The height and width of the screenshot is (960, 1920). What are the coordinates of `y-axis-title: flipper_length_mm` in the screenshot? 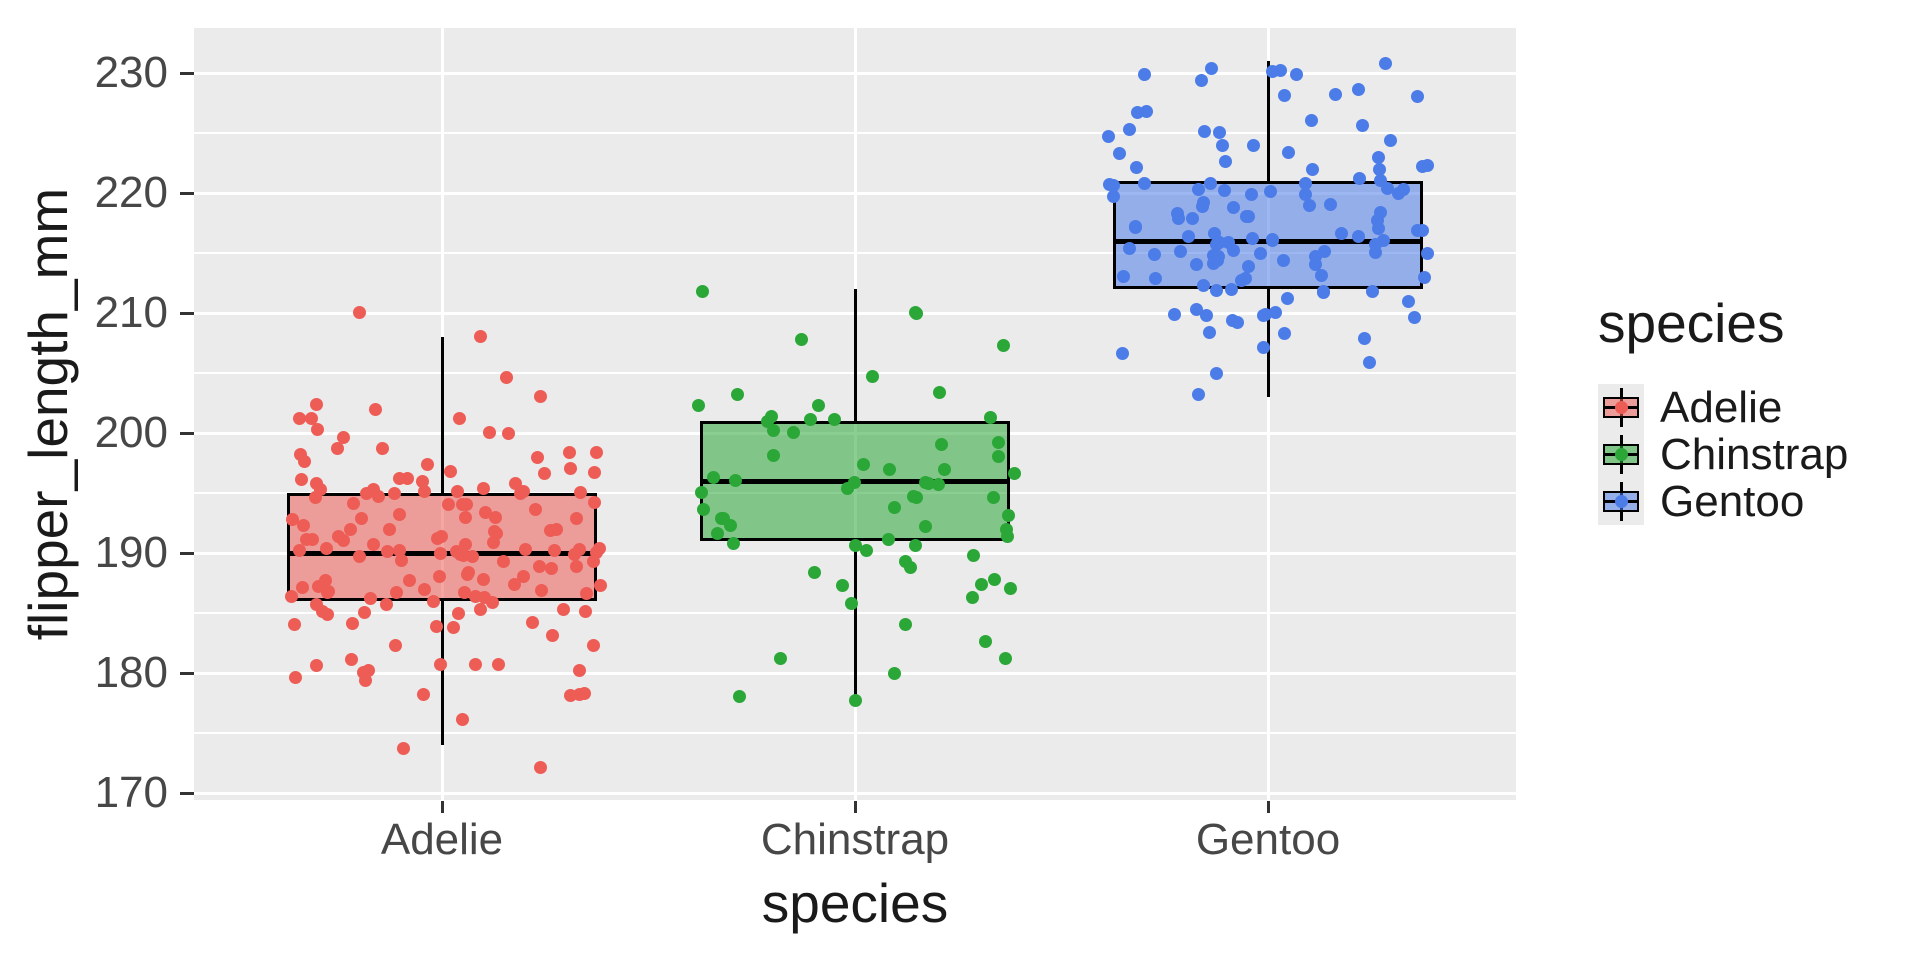 It's located at (48, 414).